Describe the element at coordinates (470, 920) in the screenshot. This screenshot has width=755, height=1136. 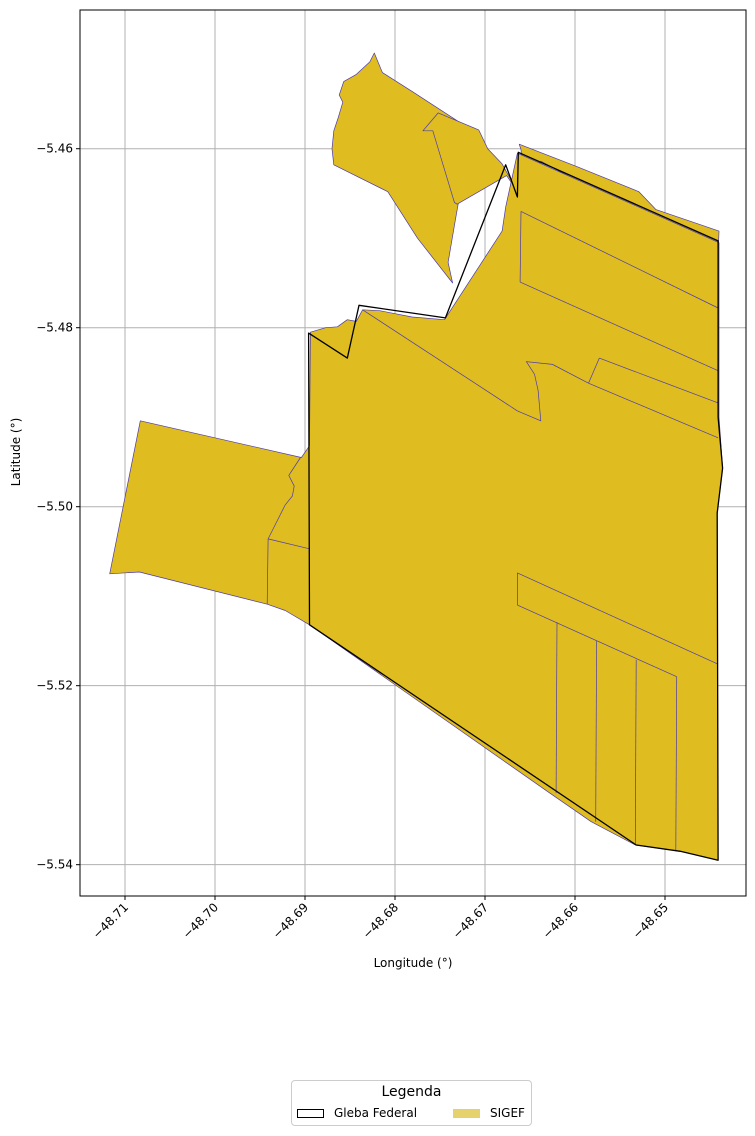
I see `x-tick-label: −48.67` at that location.